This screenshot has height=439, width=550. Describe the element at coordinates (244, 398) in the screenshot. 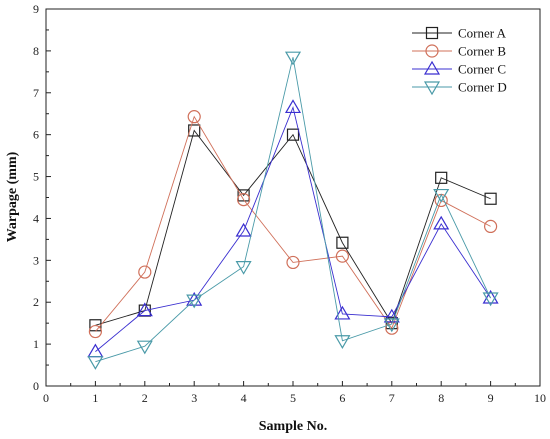

I see `x-tick-label: 4` at that location.